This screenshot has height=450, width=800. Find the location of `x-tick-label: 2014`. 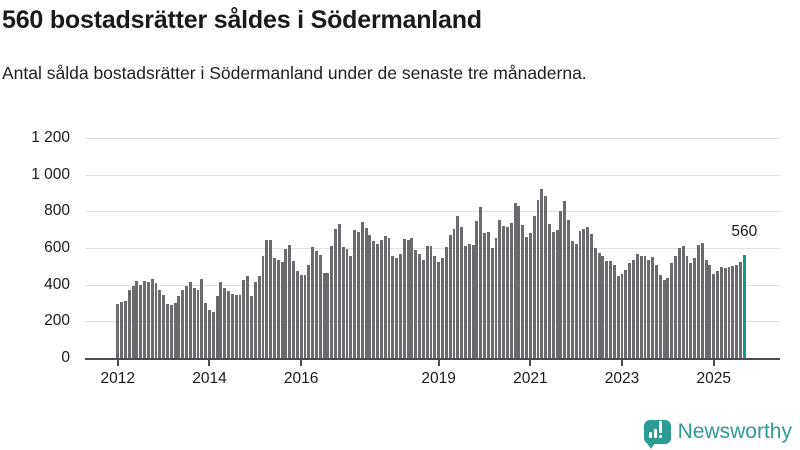

x-tick-label: 2014 is located at coordinates (209, 378).